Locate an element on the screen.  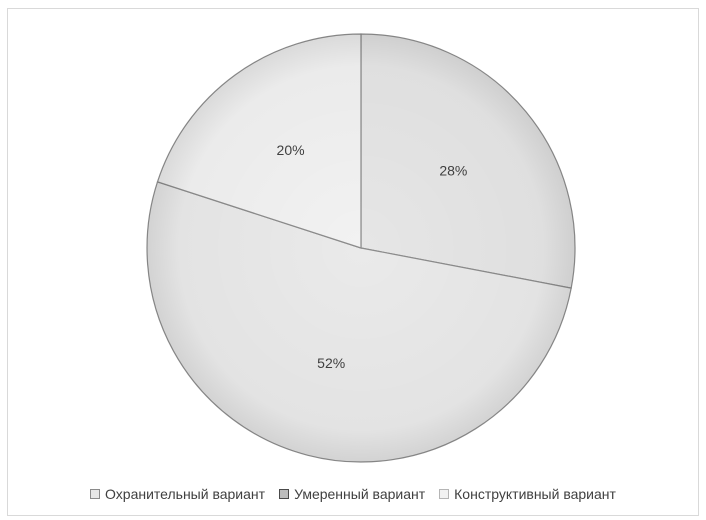
legend-item-umerenny: Умеренный вариант is located at coordinates (352, 494).